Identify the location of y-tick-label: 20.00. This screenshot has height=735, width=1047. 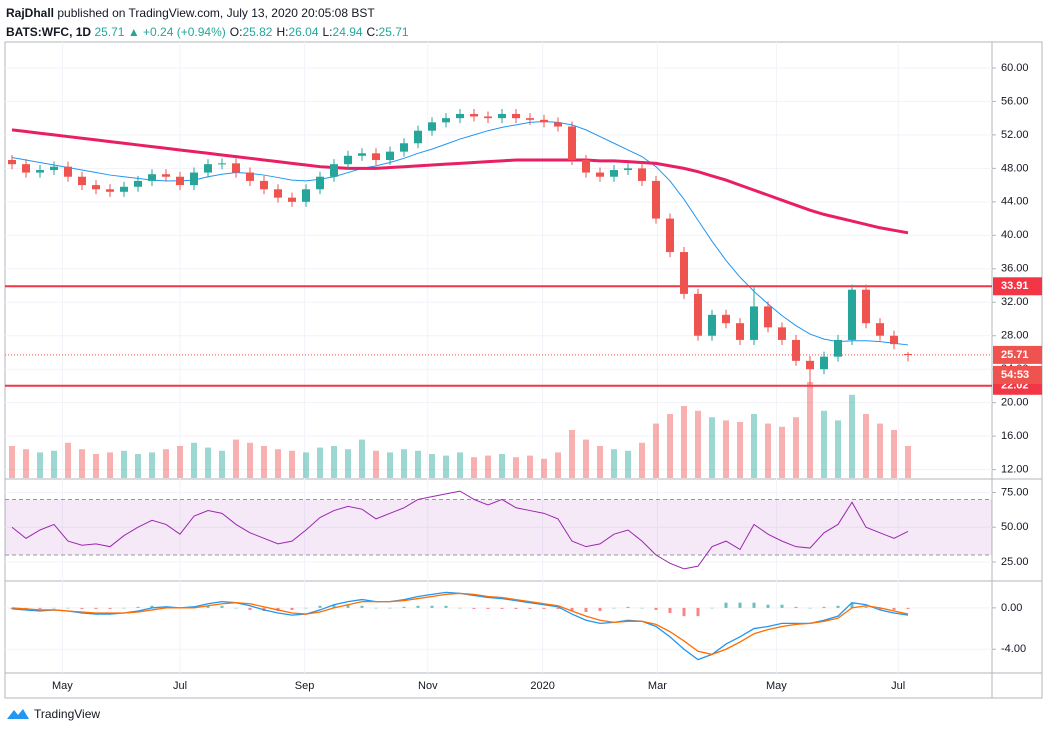
(1015, 403).